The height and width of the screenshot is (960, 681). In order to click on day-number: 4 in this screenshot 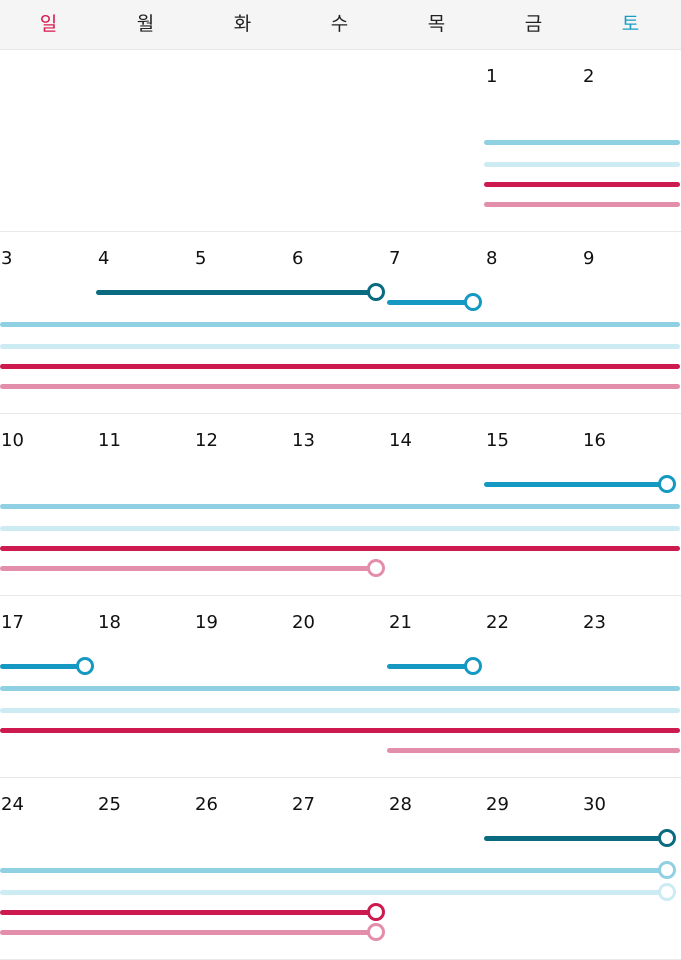, I will do `click(104, 258)`.